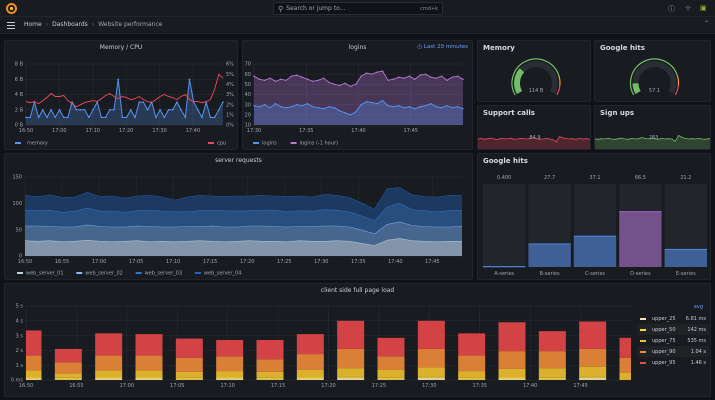 The width and height of the screenshot is (715, 400). Describe the element at coordinates (698, 307) in the screenshot. I see `legend-header-avg: avg` at that location.